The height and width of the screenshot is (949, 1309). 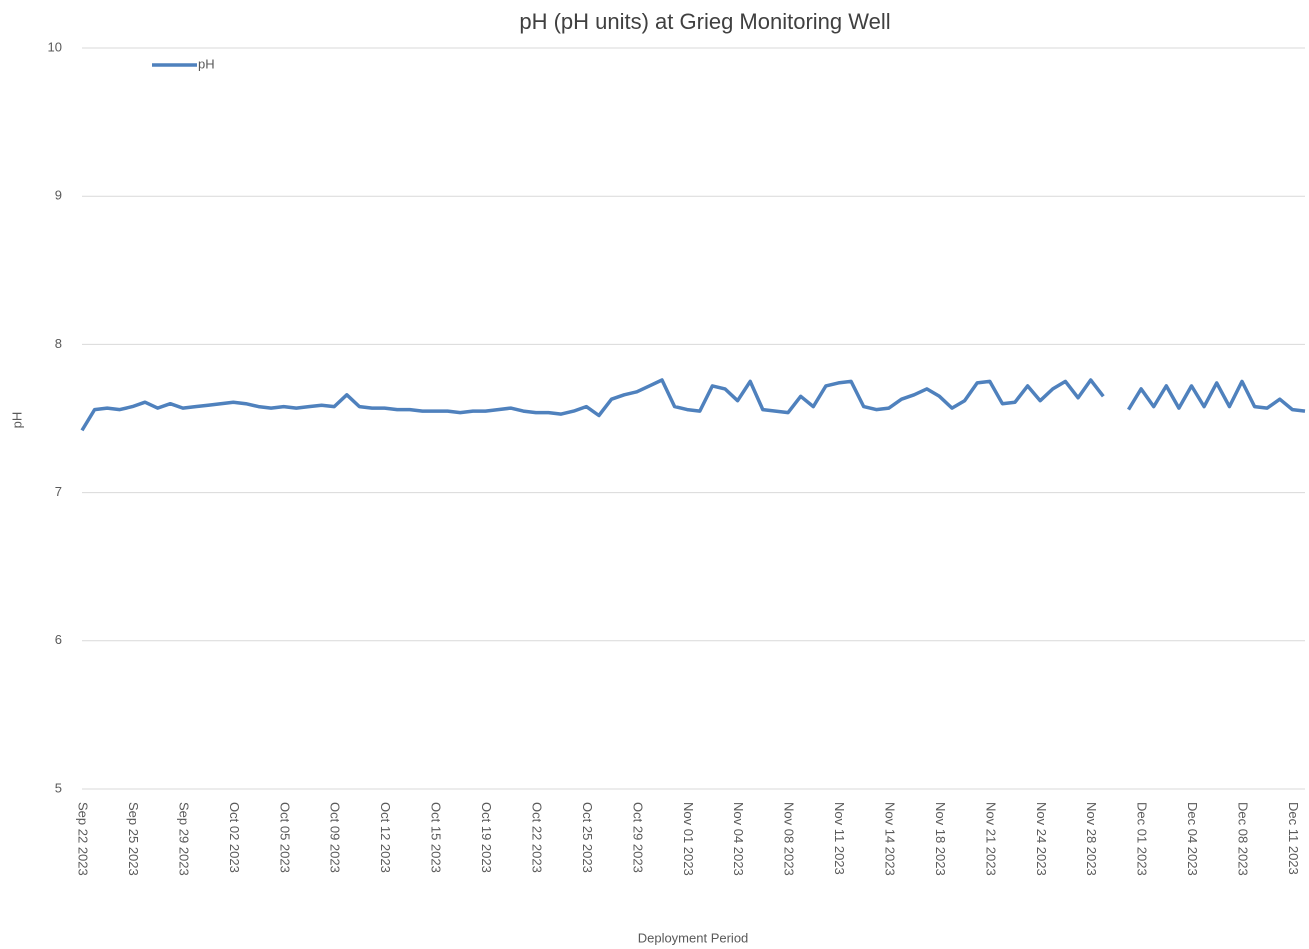 I want to click on x-tick-label: Oct 15 2023, so click(x=436, y=837).